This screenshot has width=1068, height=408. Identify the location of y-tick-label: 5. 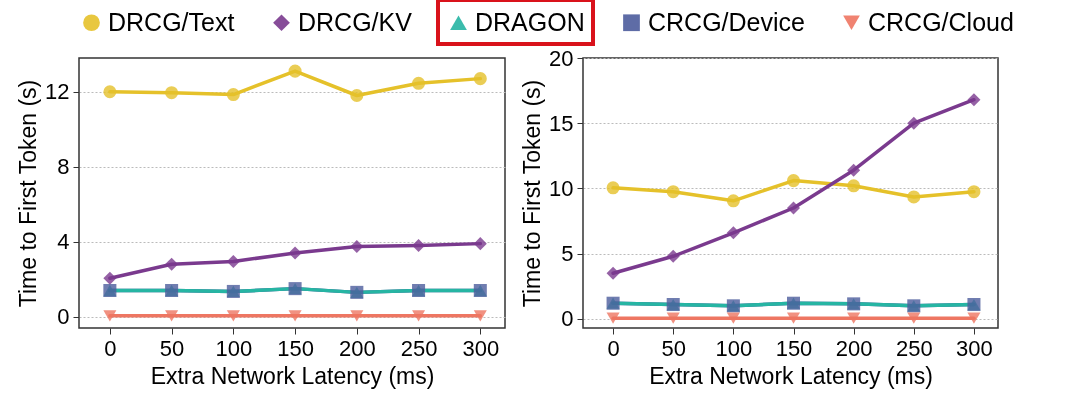
(567, 254).